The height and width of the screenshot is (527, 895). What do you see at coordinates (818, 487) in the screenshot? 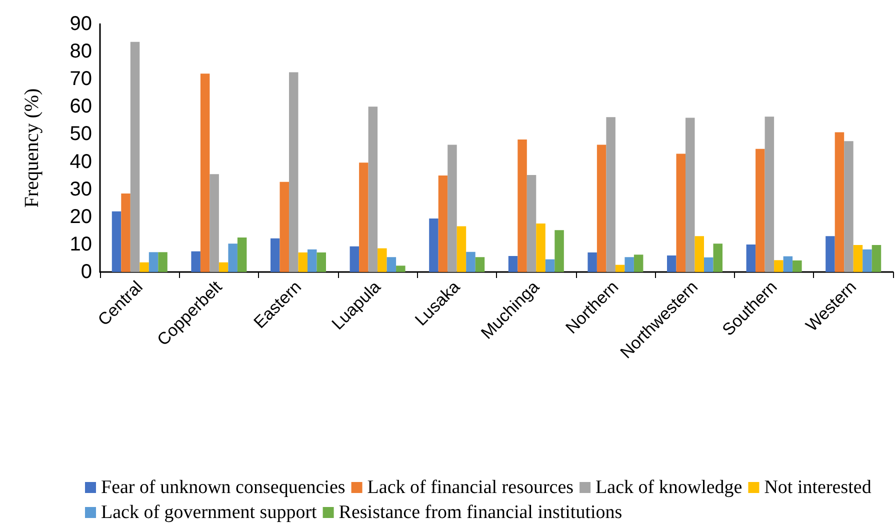
I see `legend-label: Not interested` at bounding box center [818, 487].